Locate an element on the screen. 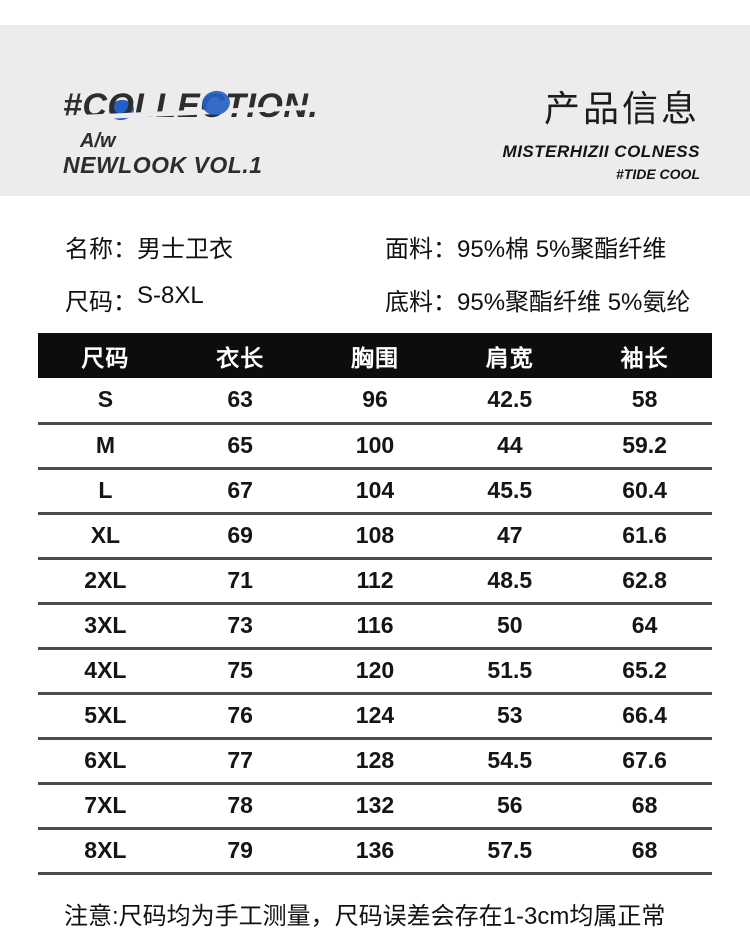  table-row: M 65 100 44 59.2 is located at coordinates (375, 446).